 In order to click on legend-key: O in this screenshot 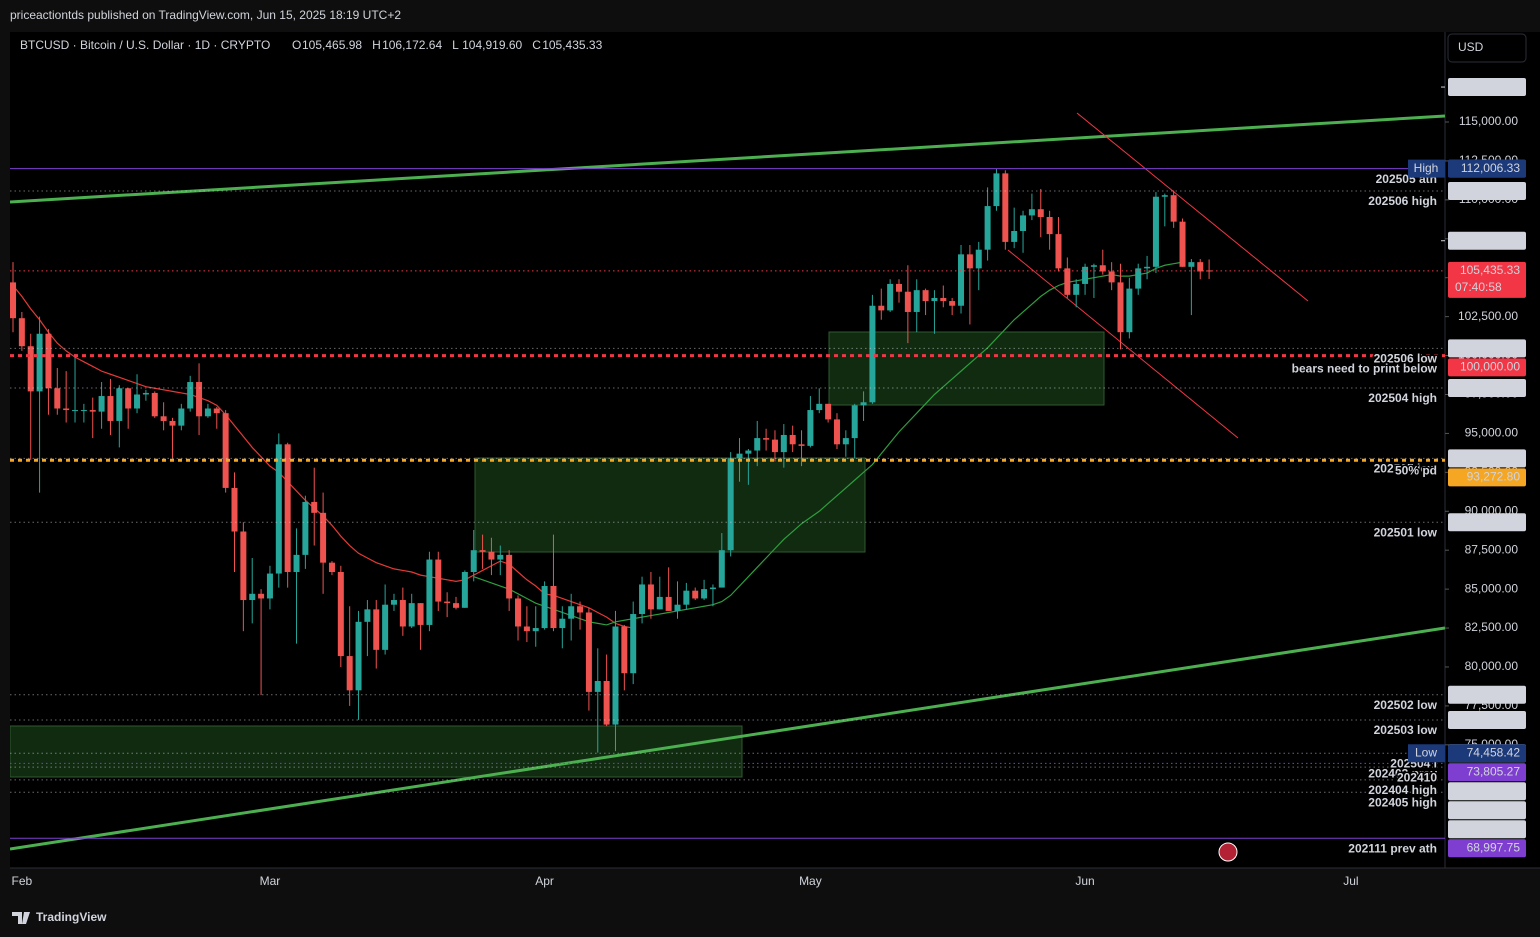, I will do `click(296, 45)`.